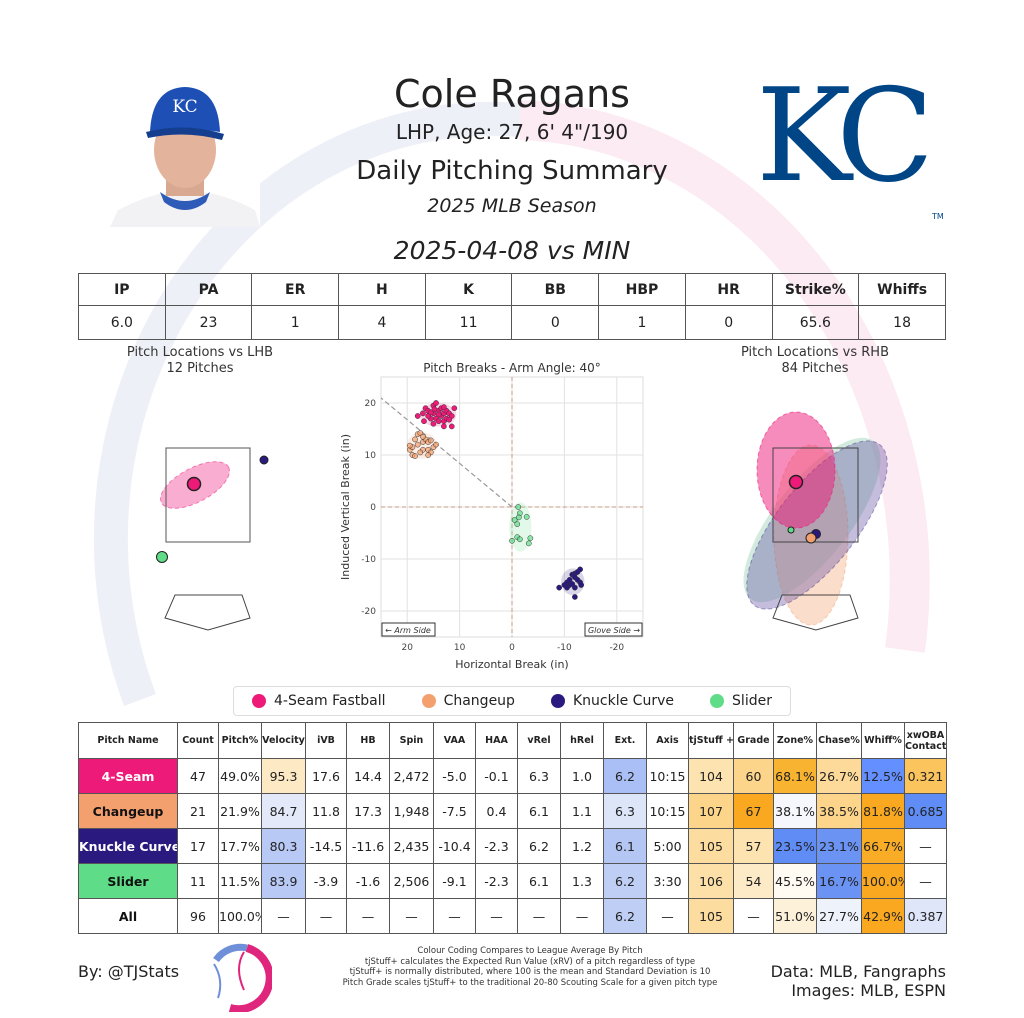 This screenshot has height=1018, width=1024. I want to click on column-header: Spin, so click(411, 740).